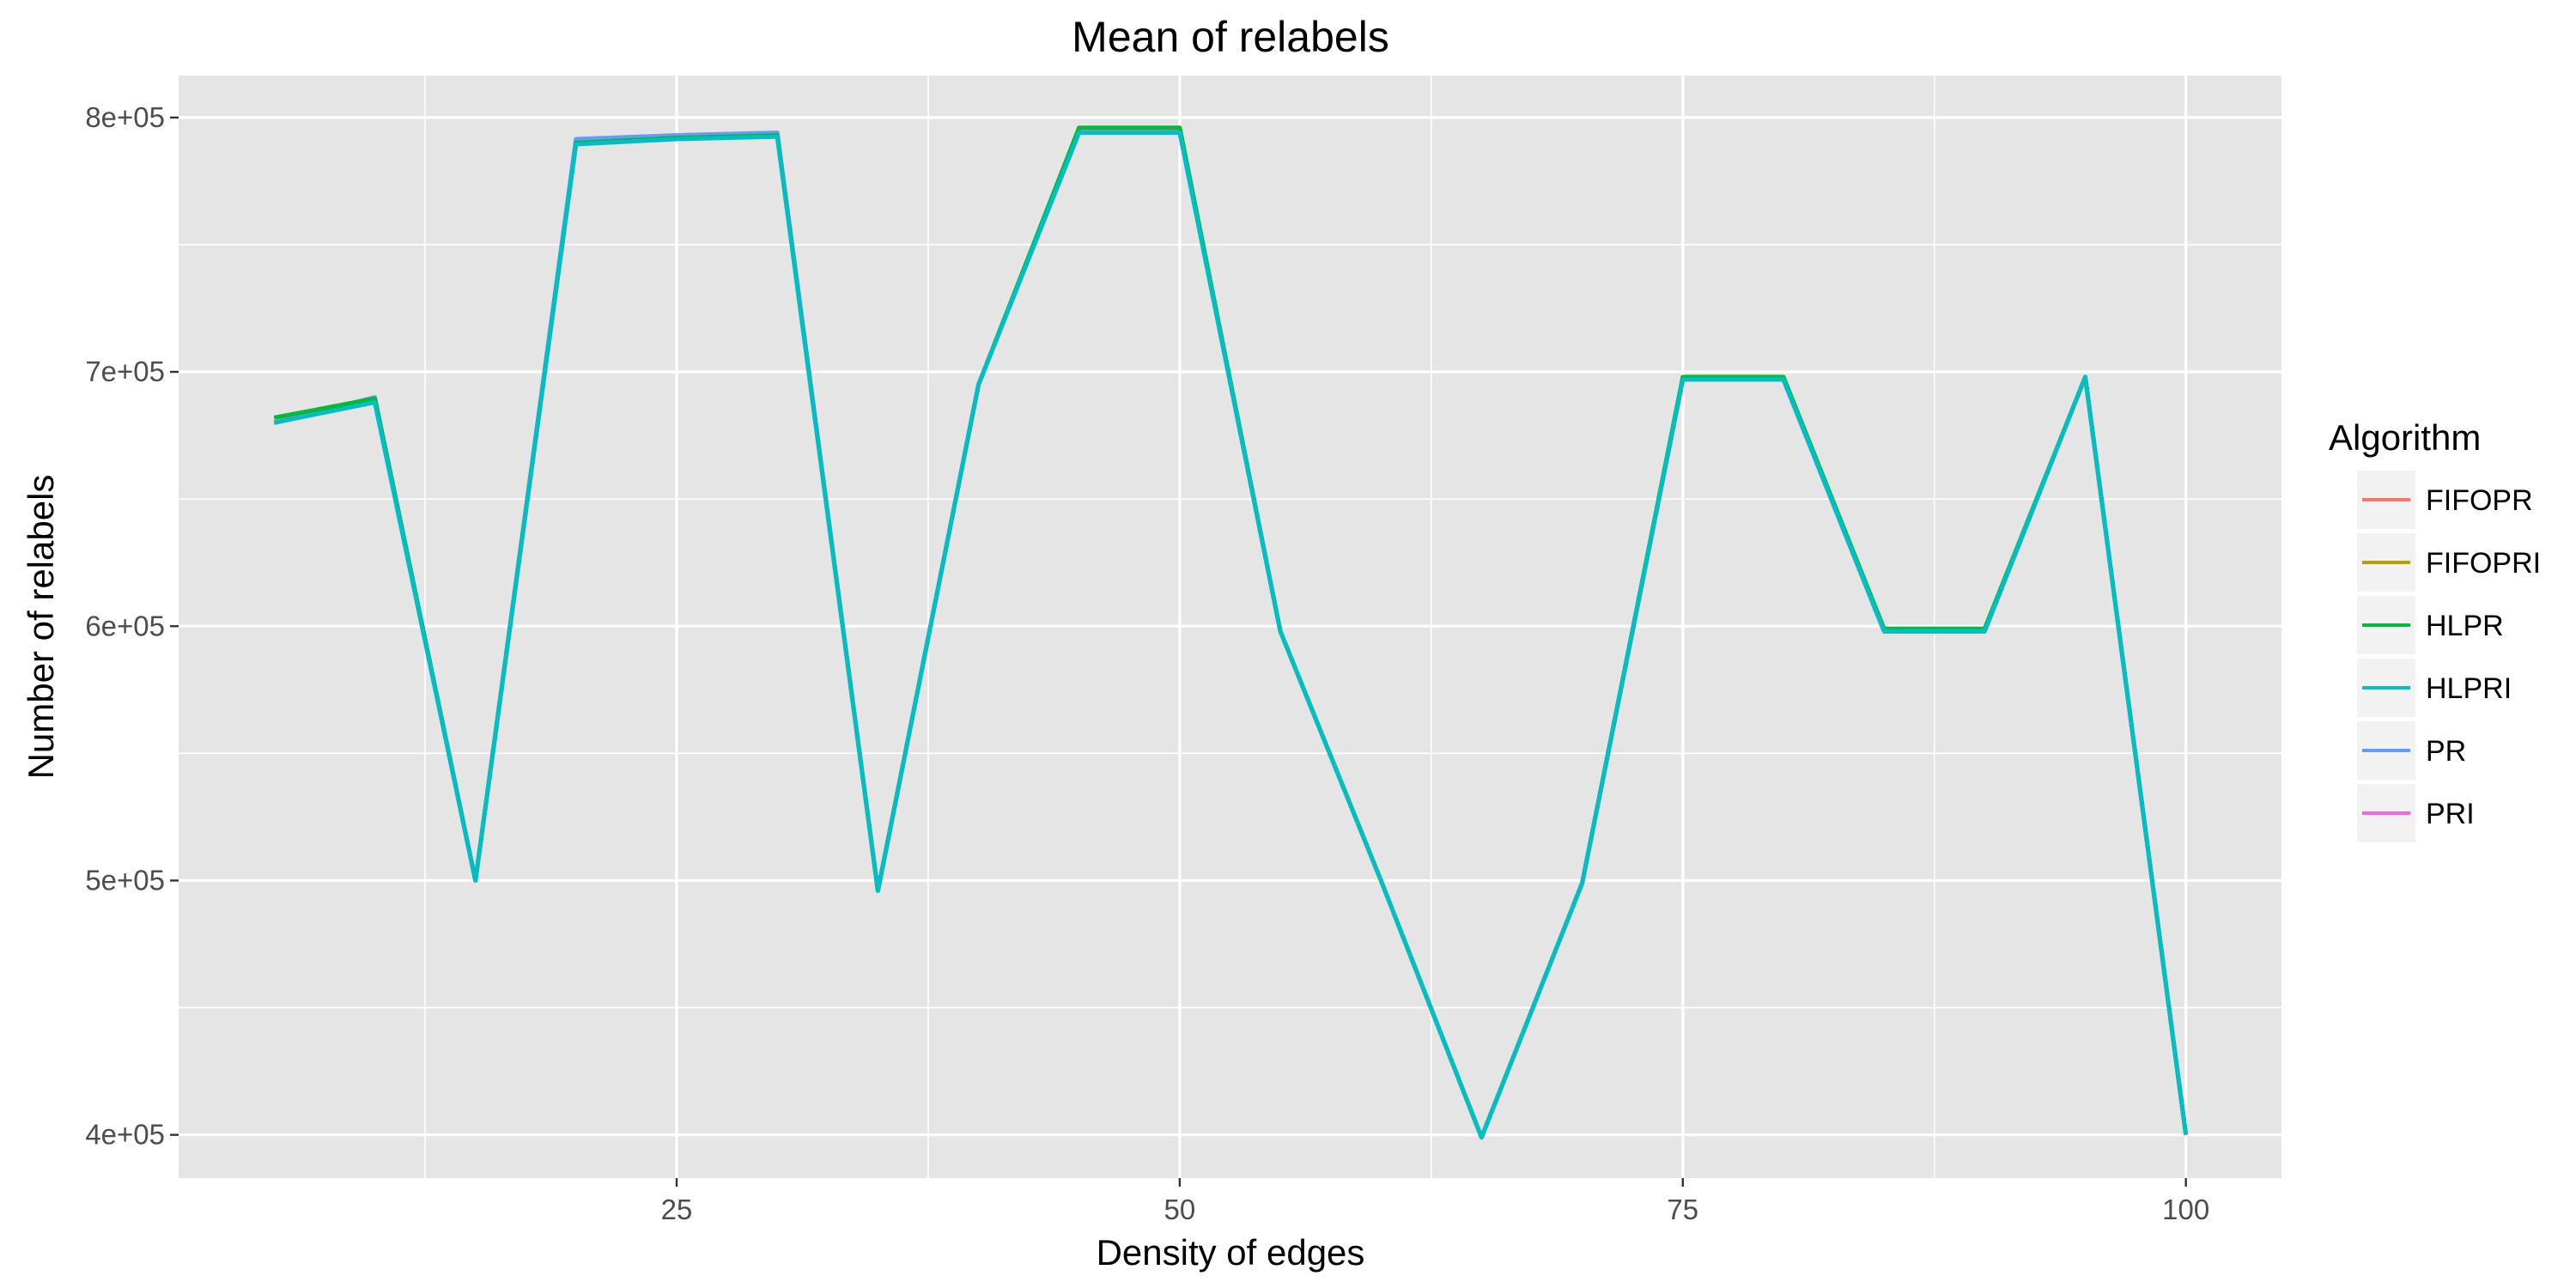  I want to click on x-tick-label: 25, so click(677, 1210).